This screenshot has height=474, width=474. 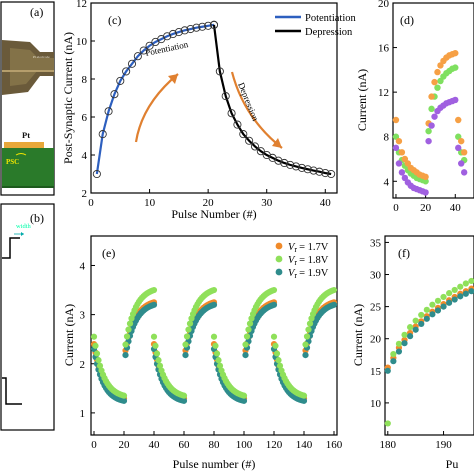 I want to click on e-ytick-label: 2, so click(x=83, y=365).